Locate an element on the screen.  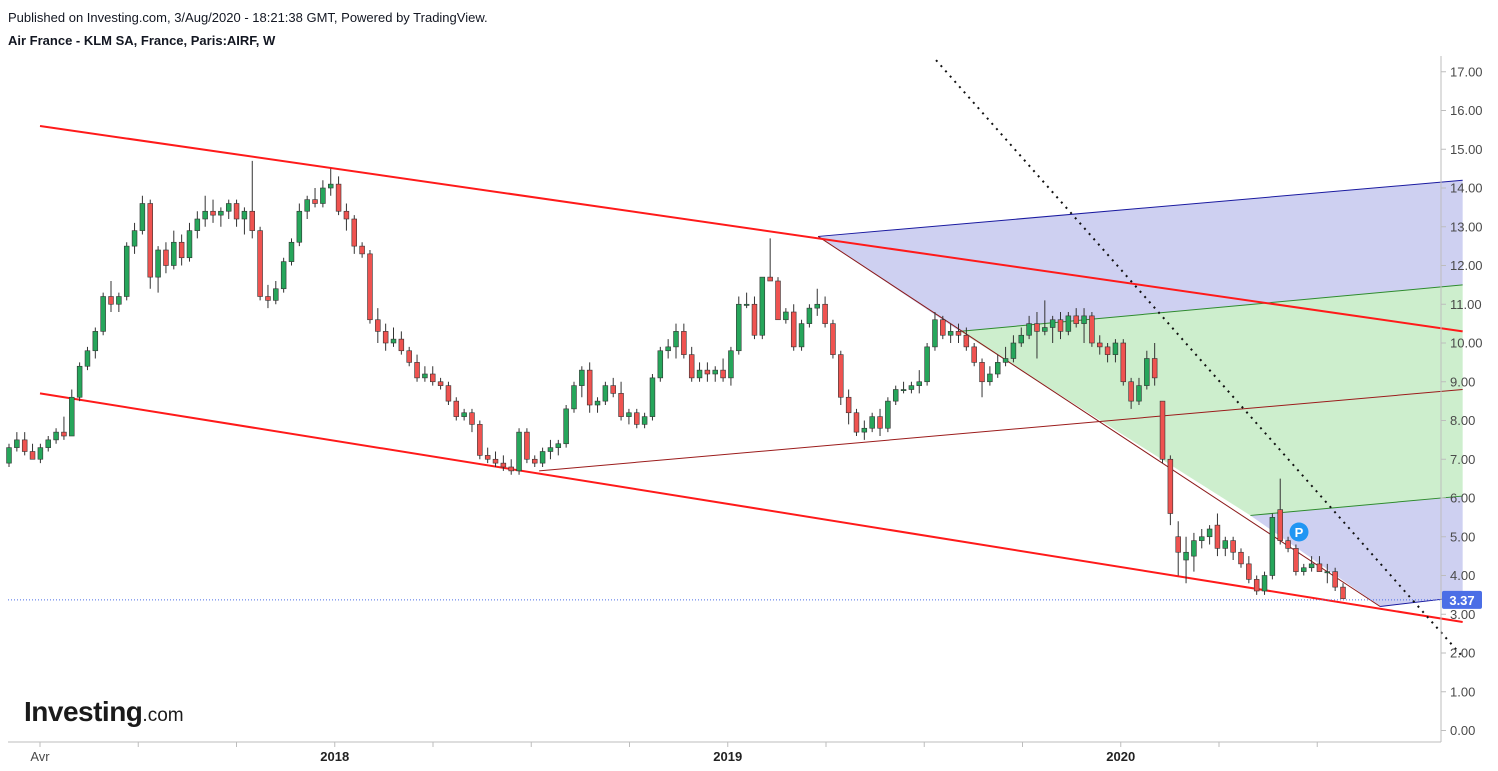
pitchfork-median-line is located at coordinates (1001, 430).